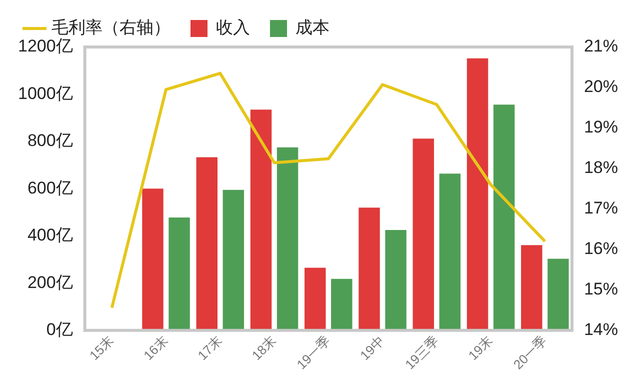 The width and height of the screenshot is (640, 376). Describe the element at coordinates (233, 28) in the screenshot. I see `legend-label: 收入` at that location.